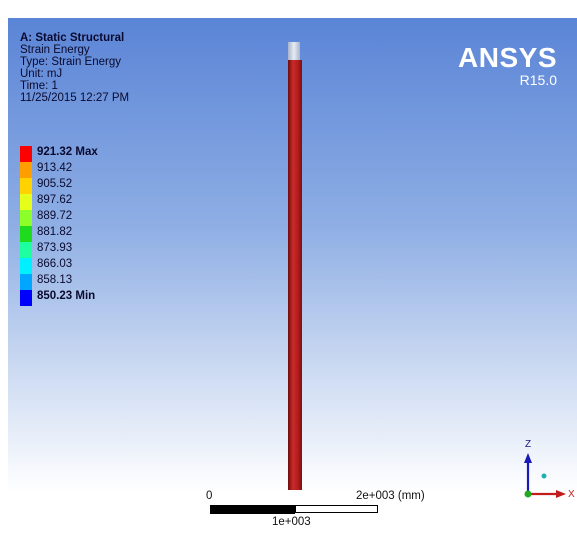 The width and height of the screenshot is (577, 534). What do you see at coordinates (55, 248) in the screenshot?
I see `legend-label: 873.93` at bounding box center [55, 248].